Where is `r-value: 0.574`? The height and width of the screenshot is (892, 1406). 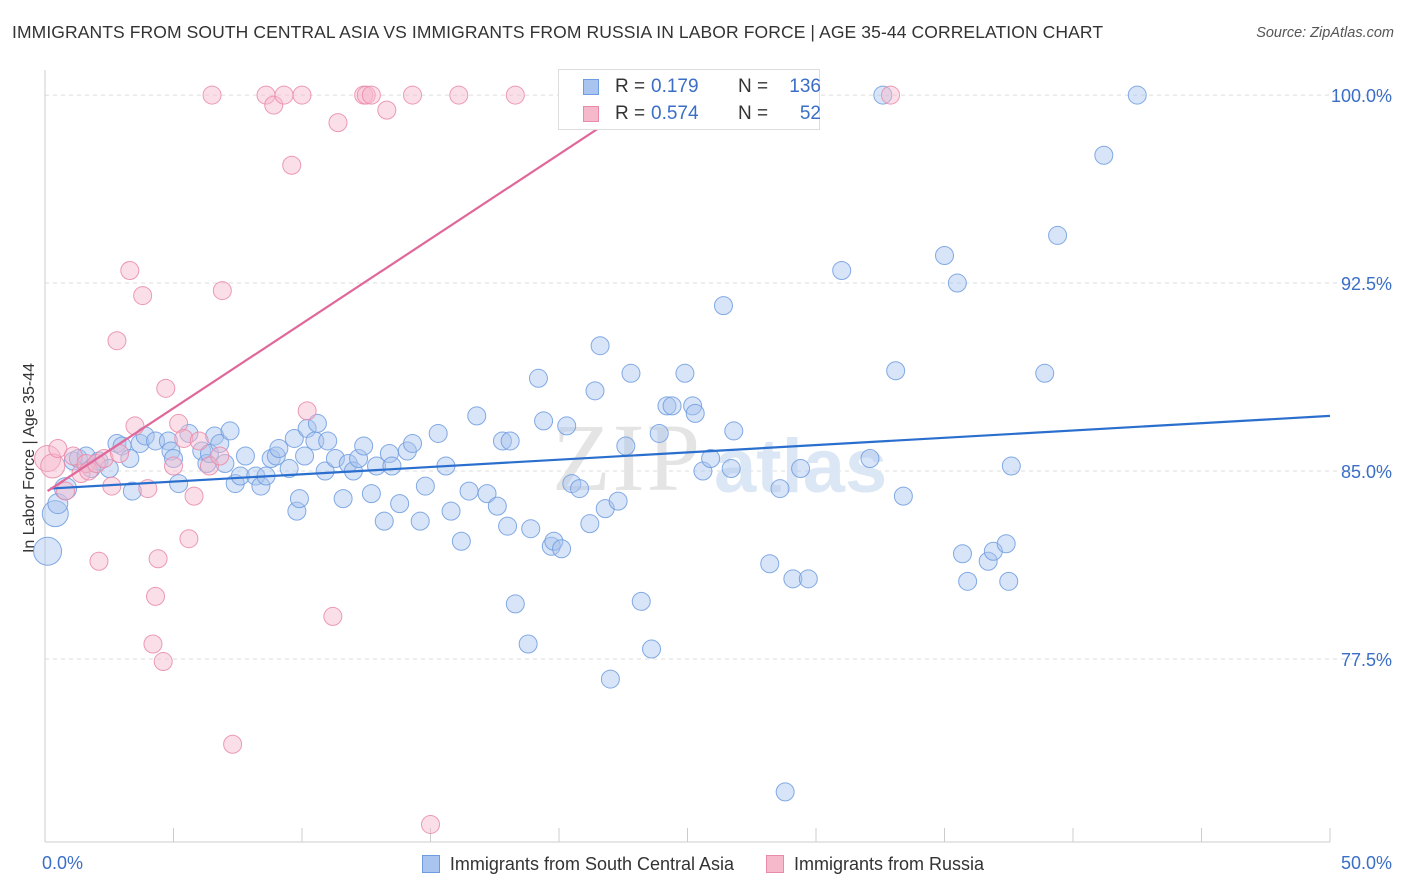 r-value: 0.574 is located at coordinates (675, 113).